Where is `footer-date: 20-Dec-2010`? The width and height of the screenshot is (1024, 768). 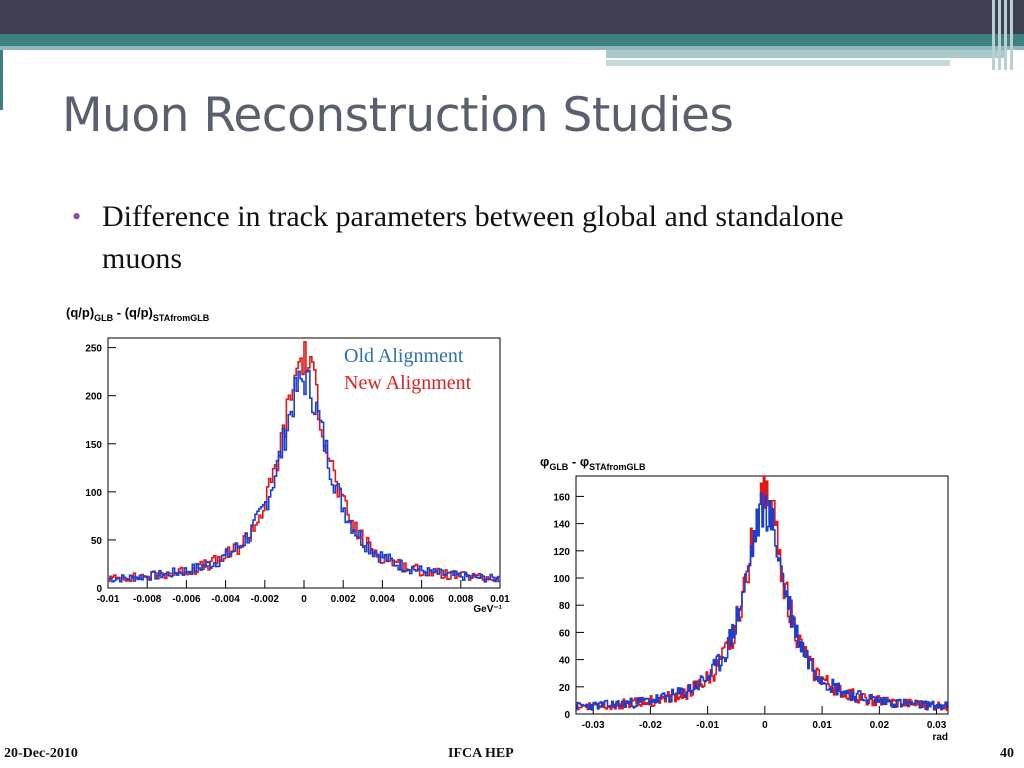
footer-date: 20-Dec-2010 is located at coordinates (41, 753).